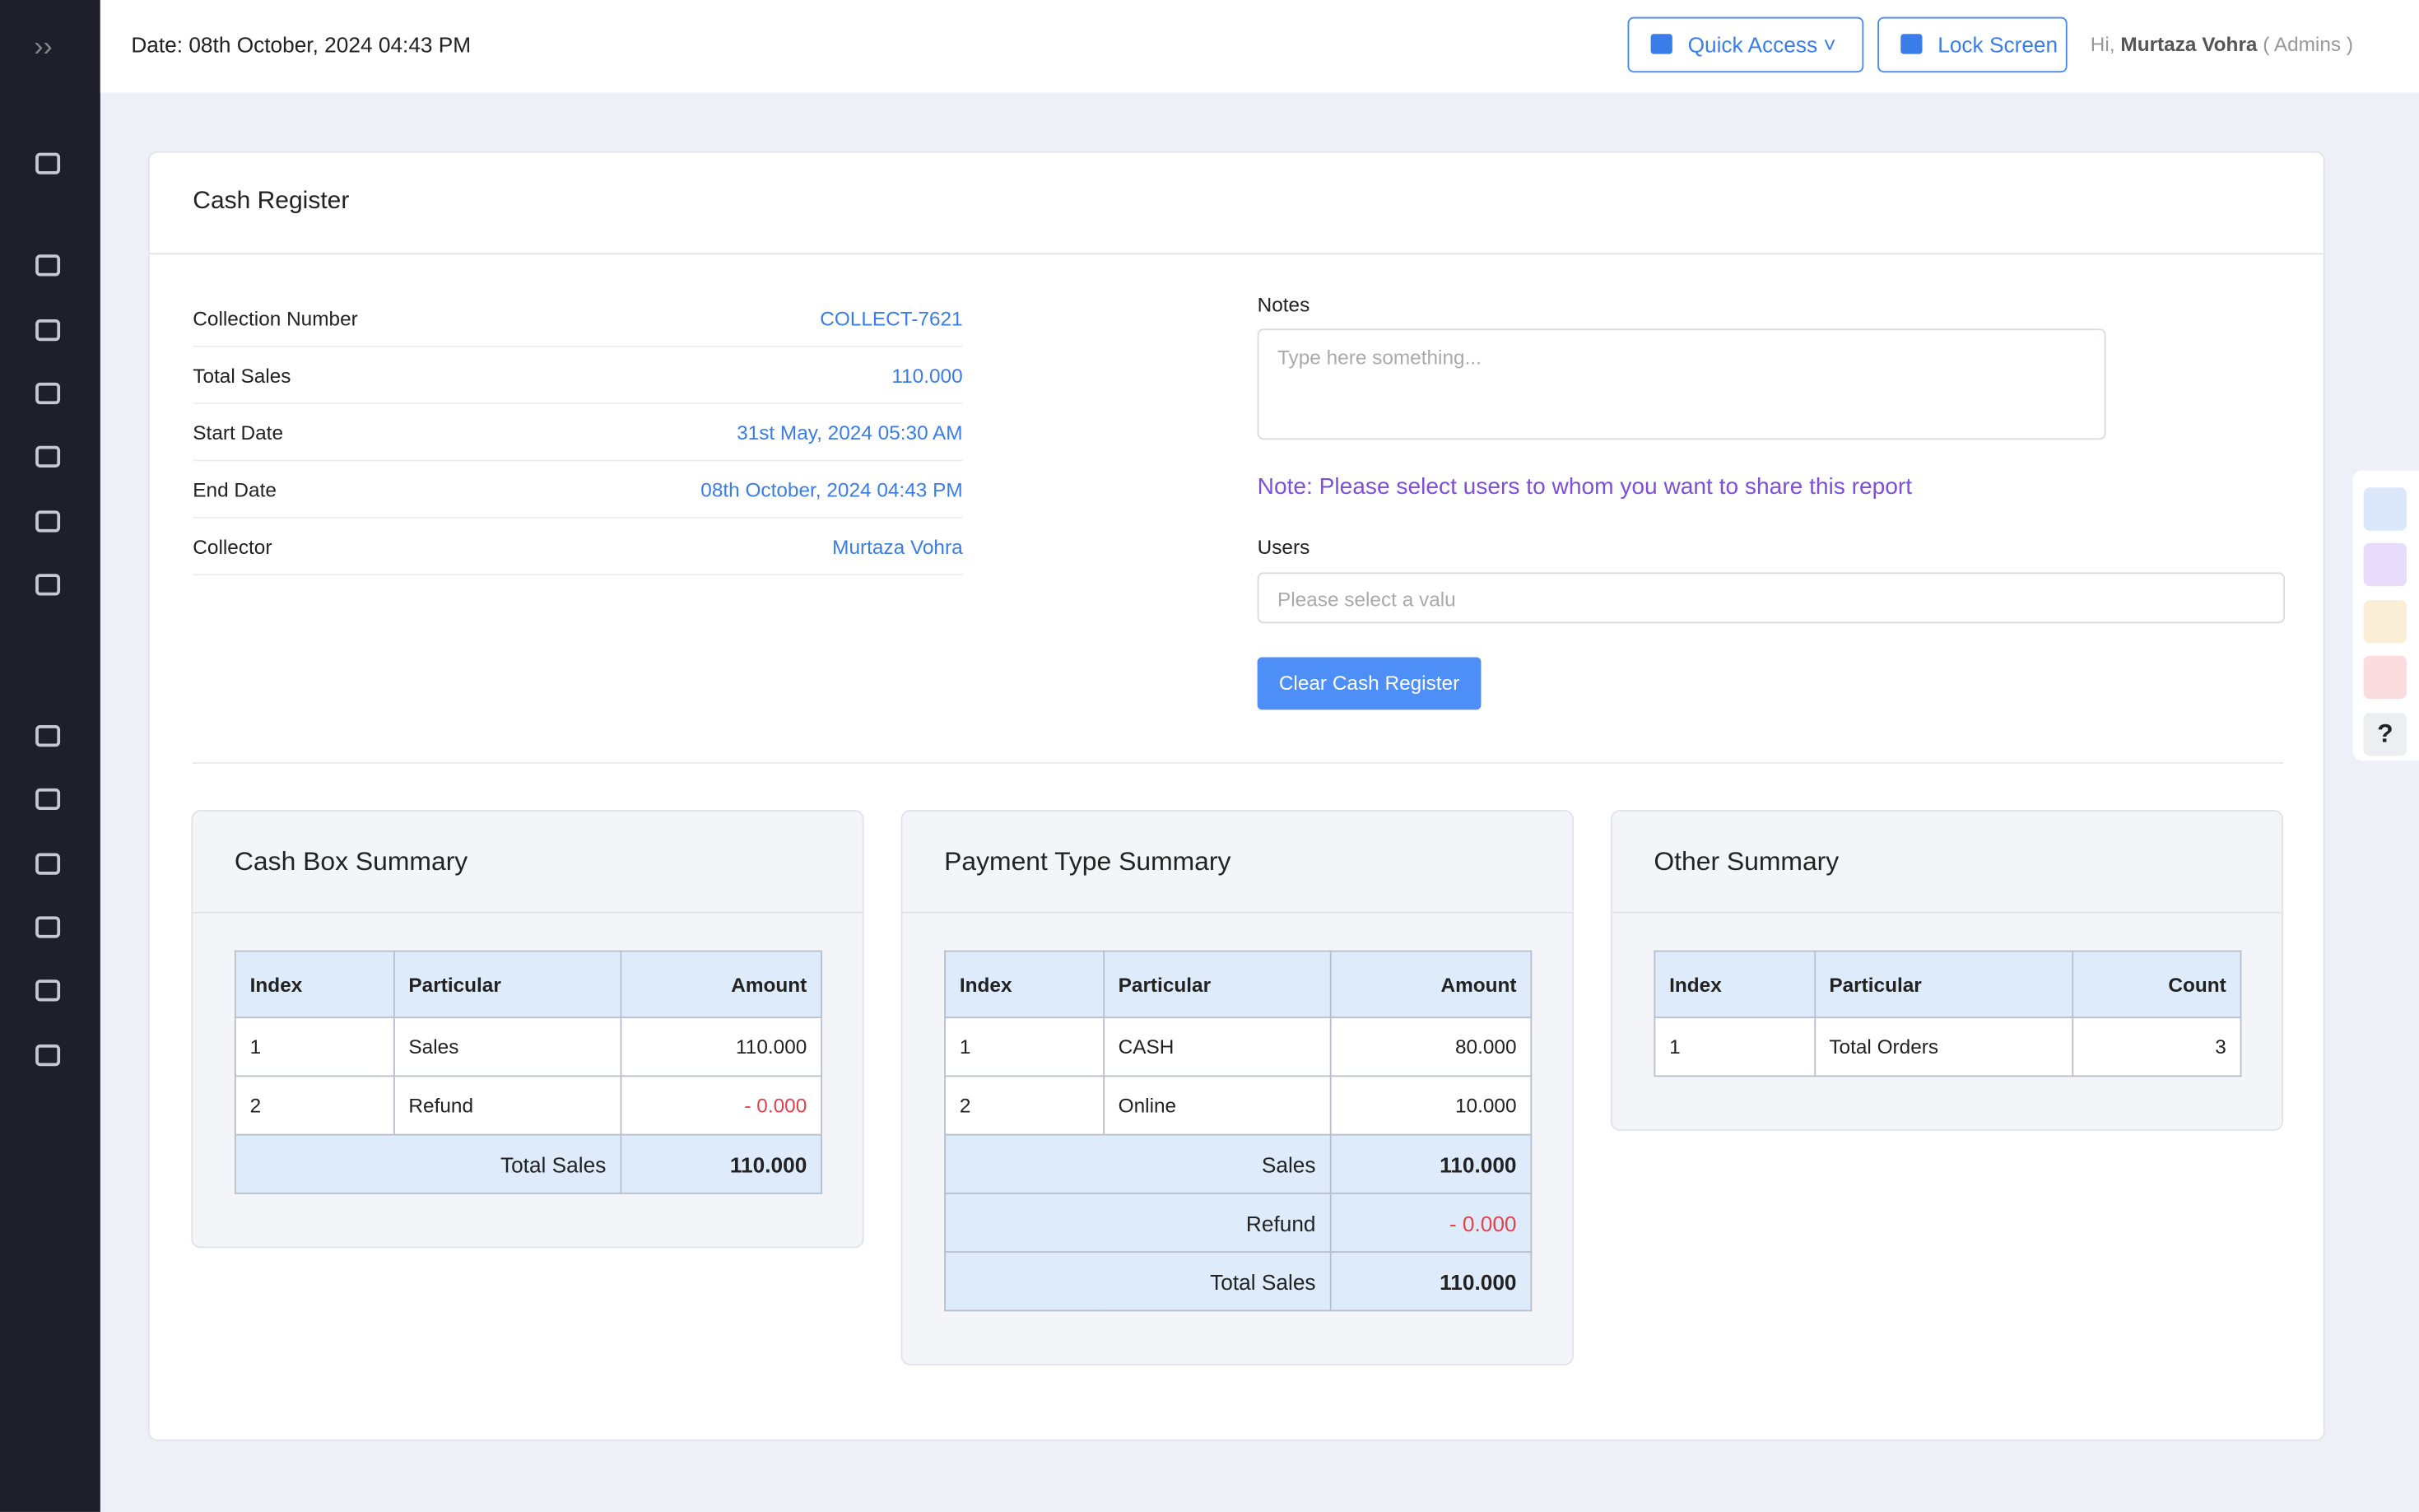  Describe the element at coordinates (428, 1163) in the screenshot. I see `footer-label: Total Sales` at that location.